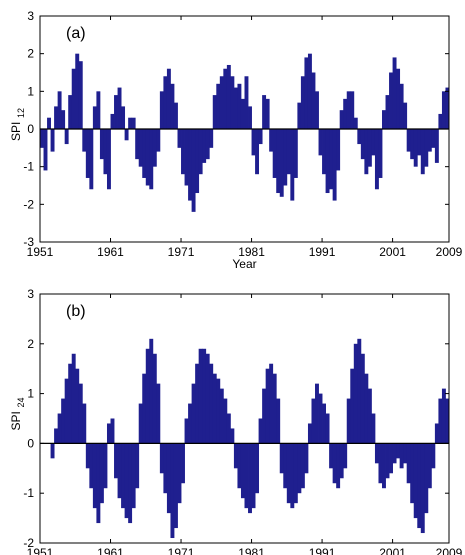 The width and height of the screenshot is (465, 555). What do you see at coordinates (16, 420) in the screenshot?
I see `y-axis-label-main-b: SPI` at bounding box center [16, 420].